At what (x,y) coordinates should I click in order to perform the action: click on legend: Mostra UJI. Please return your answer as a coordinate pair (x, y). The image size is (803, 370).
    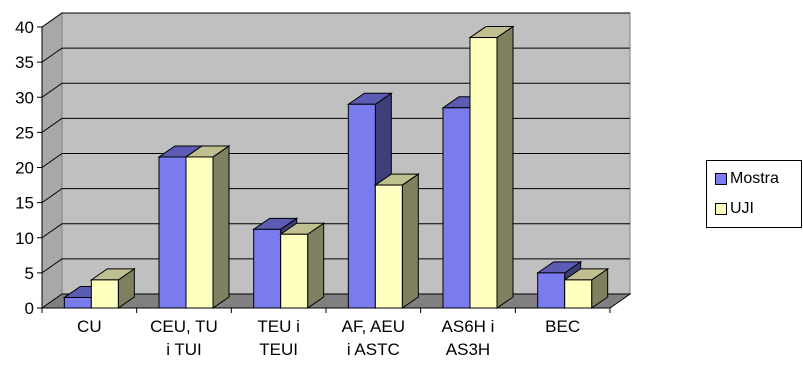
    Looking at the image, I should click on (754, 194).